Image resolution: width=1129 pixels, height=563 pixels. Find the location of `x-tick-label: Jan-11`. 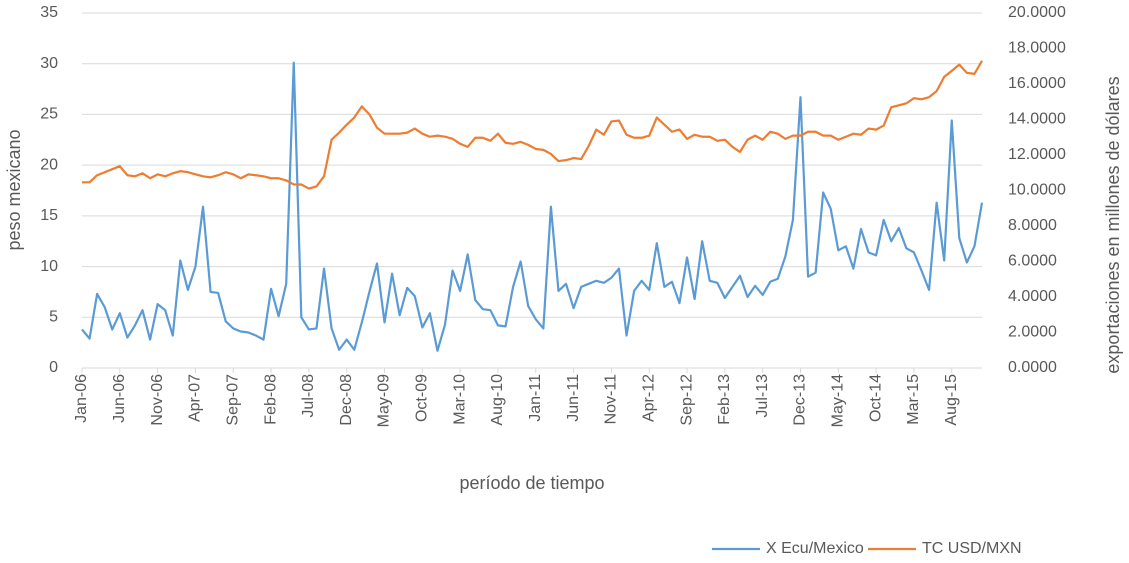

x-tick-label: Jan-11 is located at coordinates (535, 398).